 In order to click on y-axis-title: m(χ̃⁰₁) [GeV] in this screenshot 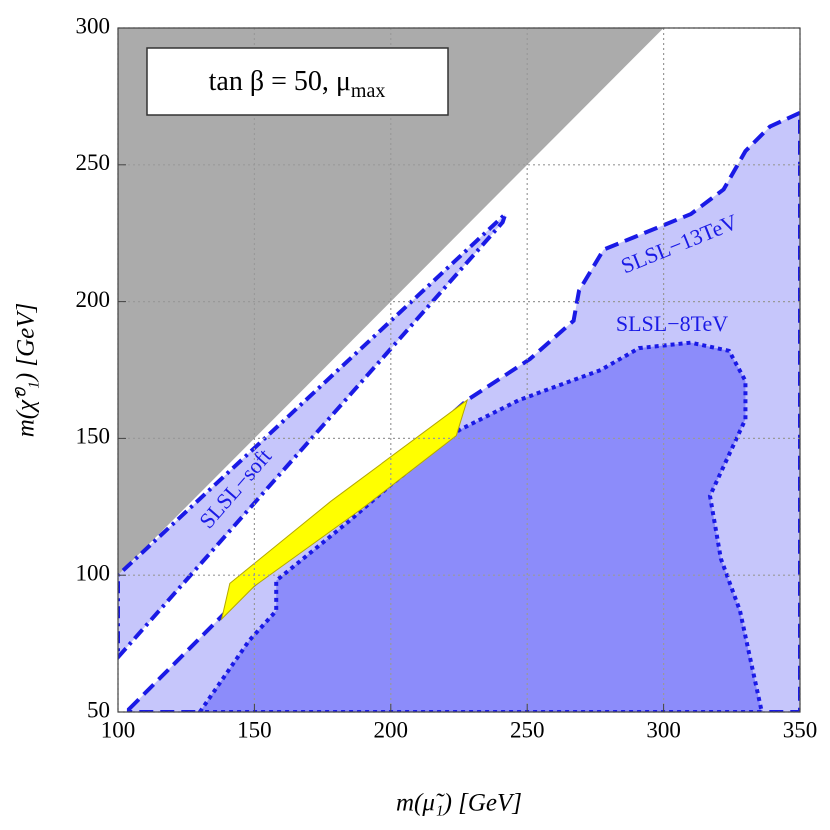, I will do `click(26, 370)`.